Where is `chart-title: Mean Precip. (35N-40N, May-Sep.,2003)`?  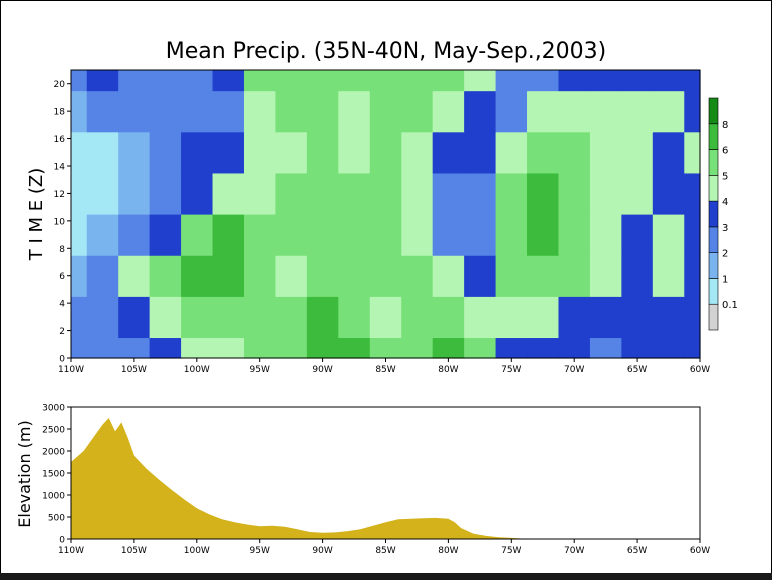
chart-title: Mean Precip. (35N-40N, May-Sep.,2003) is located at coordinates (386, 51).